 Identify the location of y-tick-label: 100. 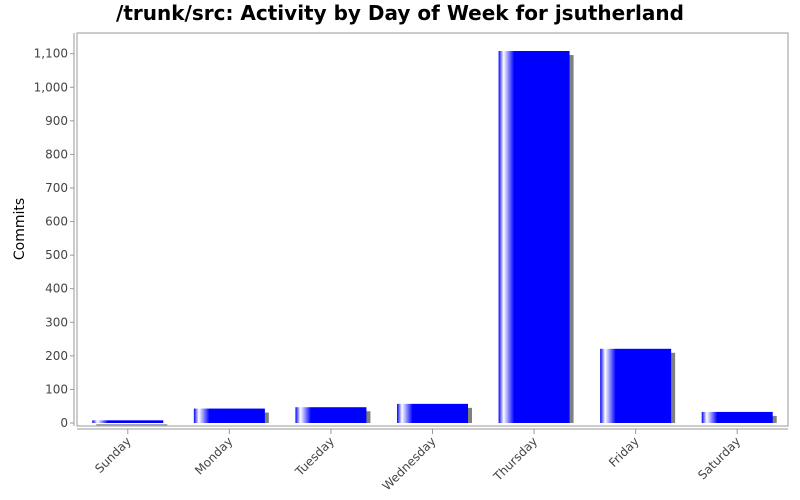
(56, 389).